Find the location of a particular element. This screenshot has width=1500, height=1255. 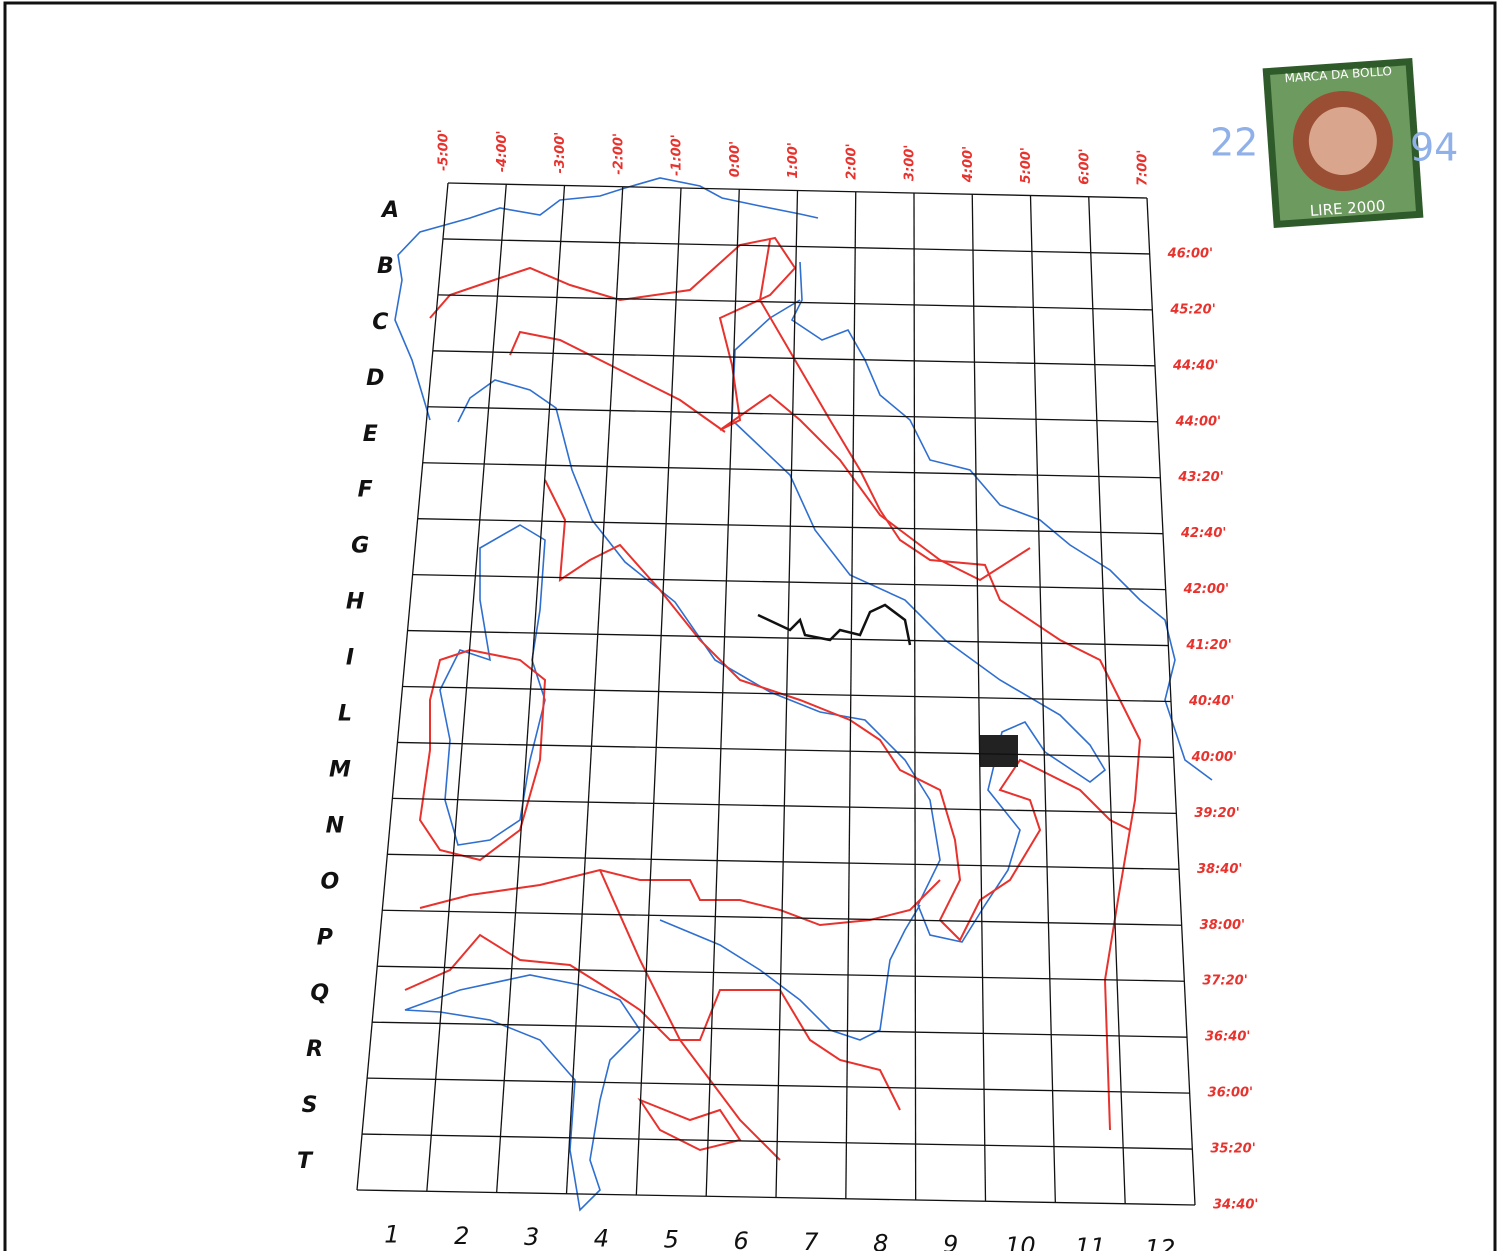

latitude-label: 38:40' is located at coordinates (1219, 869).